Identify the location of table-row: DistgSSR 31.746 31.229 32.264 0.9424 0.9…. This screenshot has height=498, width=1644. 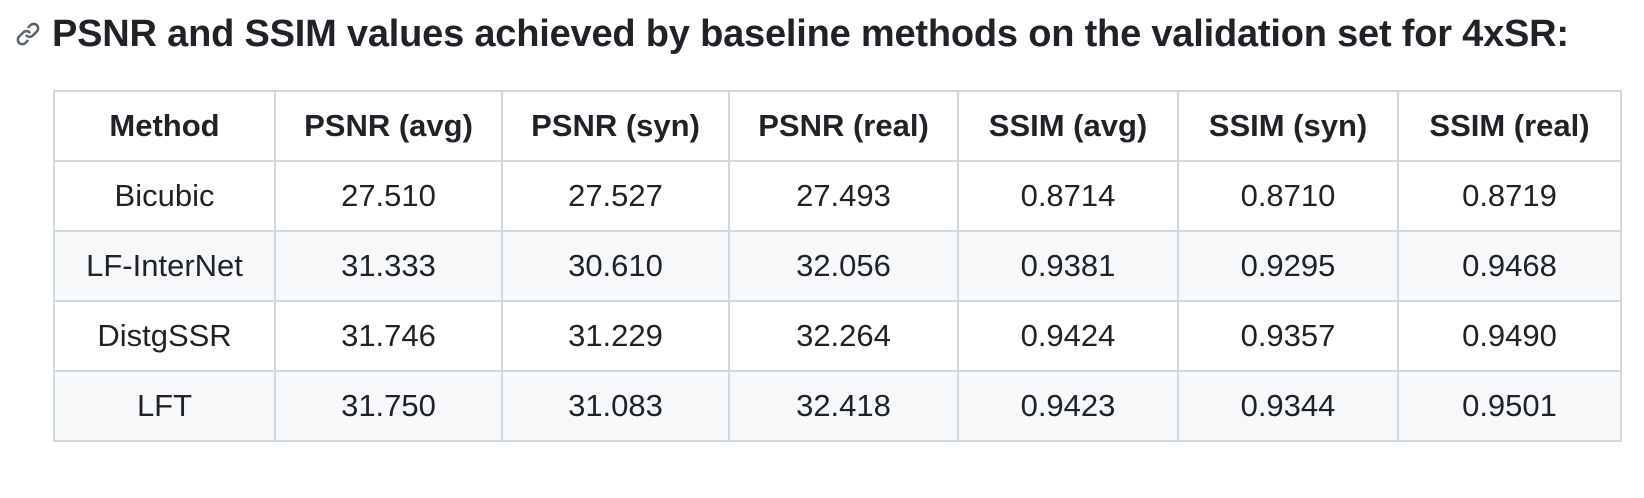
(837, 336).